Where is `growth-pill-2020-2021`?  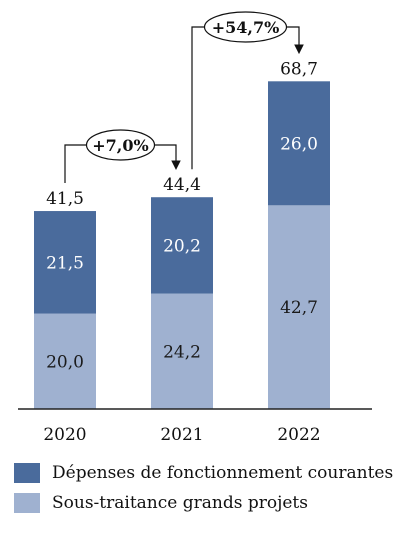
growth-pill-2020-2021 is located at coordinates (120, 145).